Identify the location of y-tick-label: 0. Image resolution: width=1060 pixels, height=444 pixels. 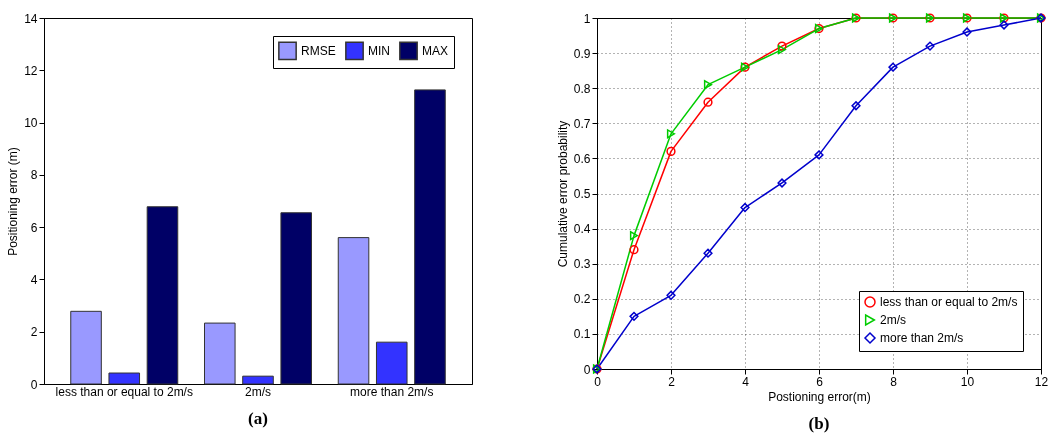
(587, 369).